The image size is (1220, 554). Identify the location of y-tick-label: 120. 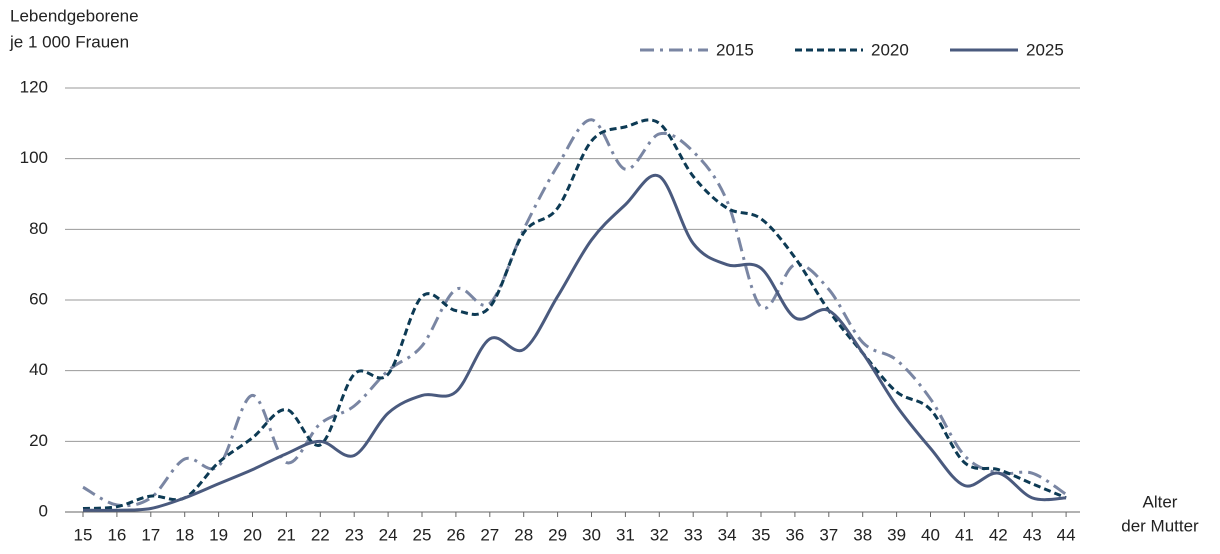
(34, 86).